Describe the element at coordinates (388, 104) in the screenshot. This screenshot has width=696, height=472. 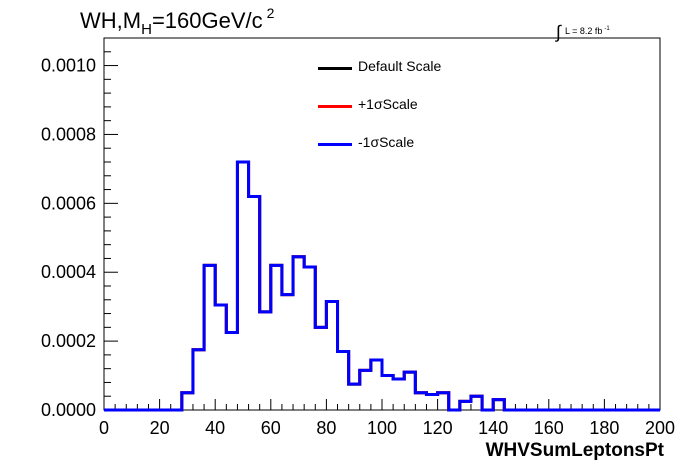
I see `legend-label-plus: +1σScale` at that location.